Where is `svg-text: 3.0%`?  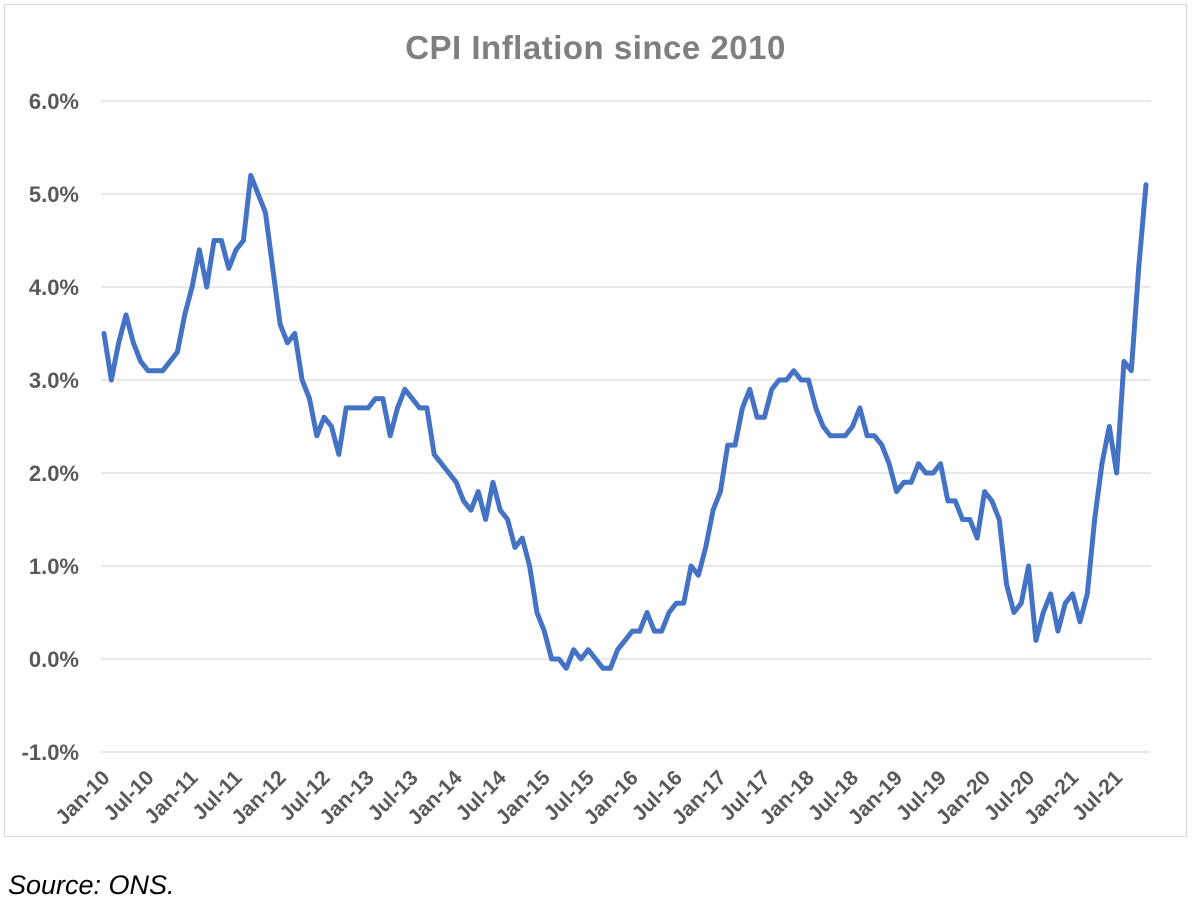
svg-text: 3.0% is located at coordinates (54, 380).